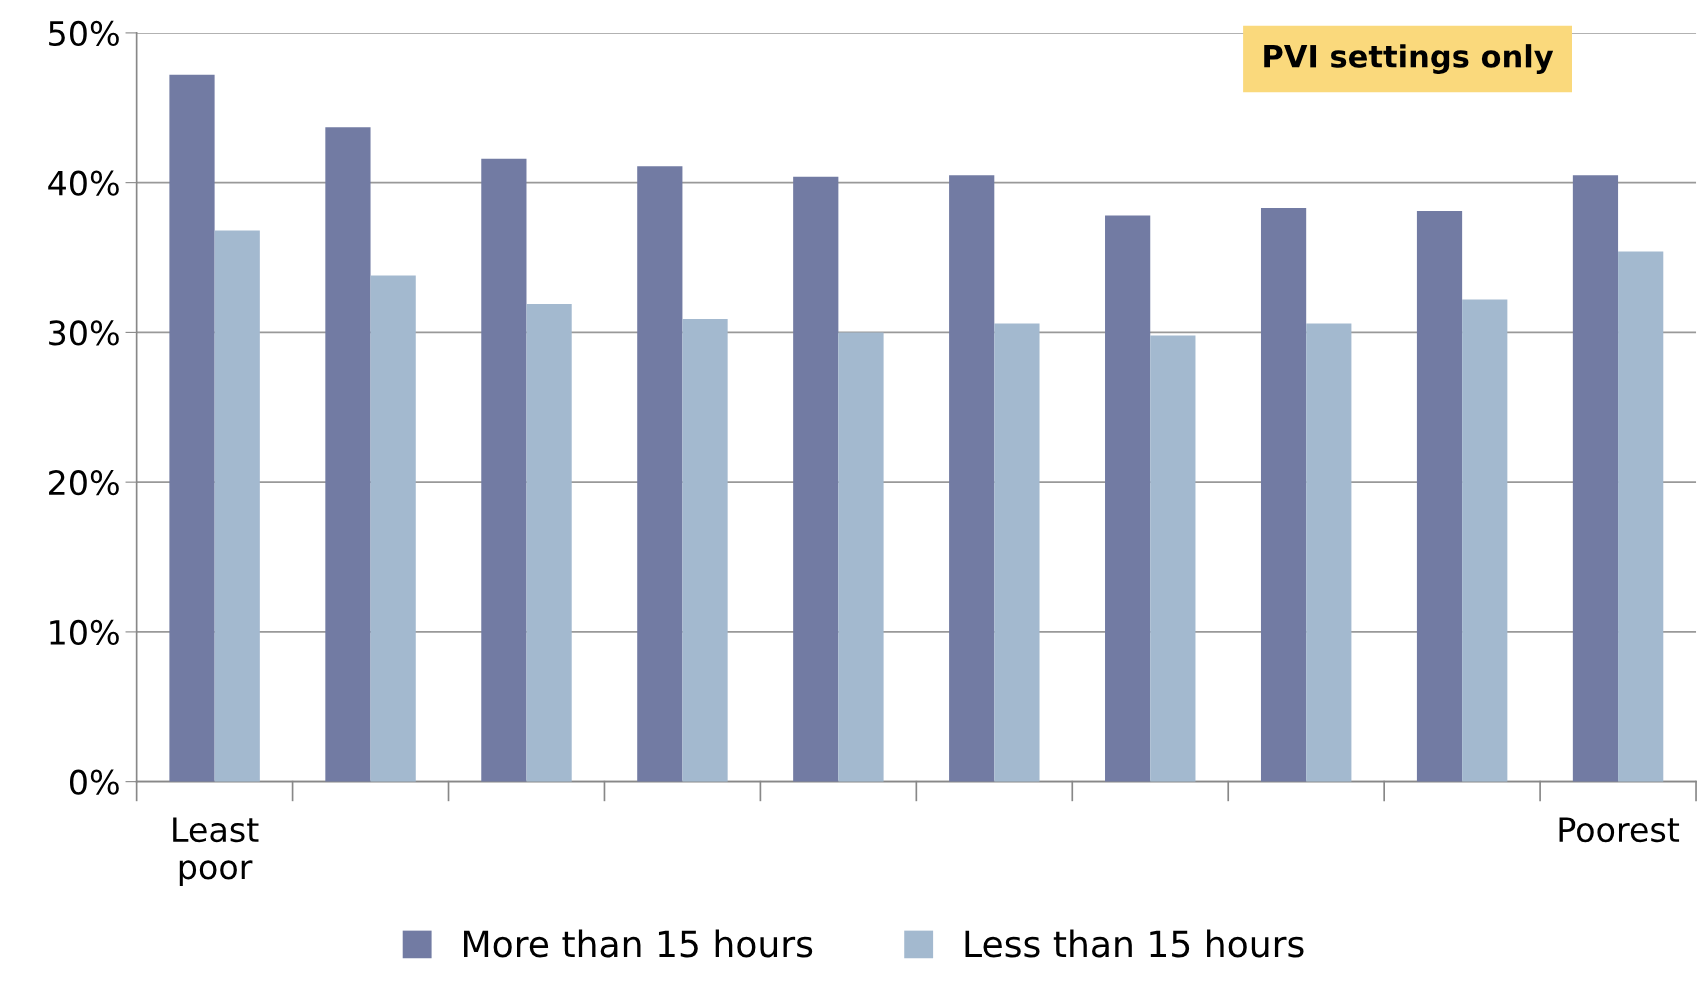 This screenshot has width=1708, height=997. What do you see at coordinates (1409, 59) in the screenshot?
I see `annotation: PVI settings only` at bounding box center [1409, 59].